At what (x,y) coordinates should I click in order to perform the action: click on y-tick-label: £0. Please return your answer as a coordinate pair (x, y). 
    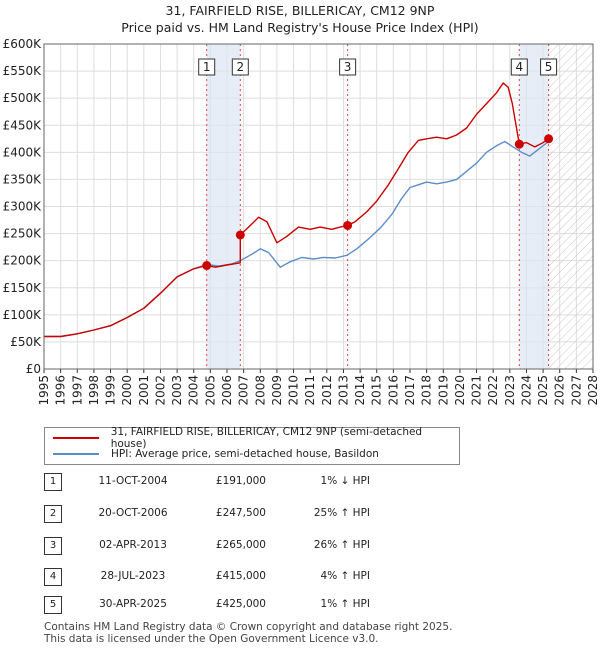
    Looking at the image, I should click on (33, 369).